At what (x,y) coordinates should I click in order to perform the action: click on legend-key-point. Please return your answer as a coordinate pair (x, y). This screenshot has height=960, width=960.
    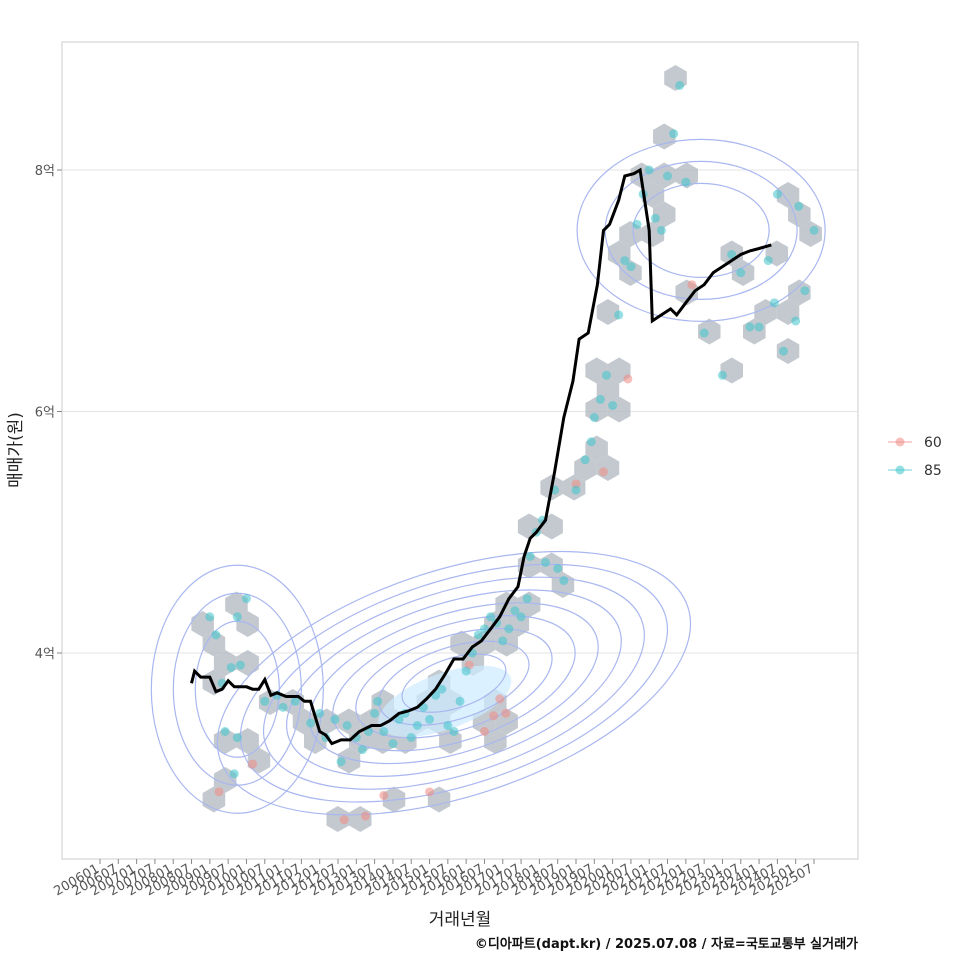
    Looking at the image, I should click on (900, 442).